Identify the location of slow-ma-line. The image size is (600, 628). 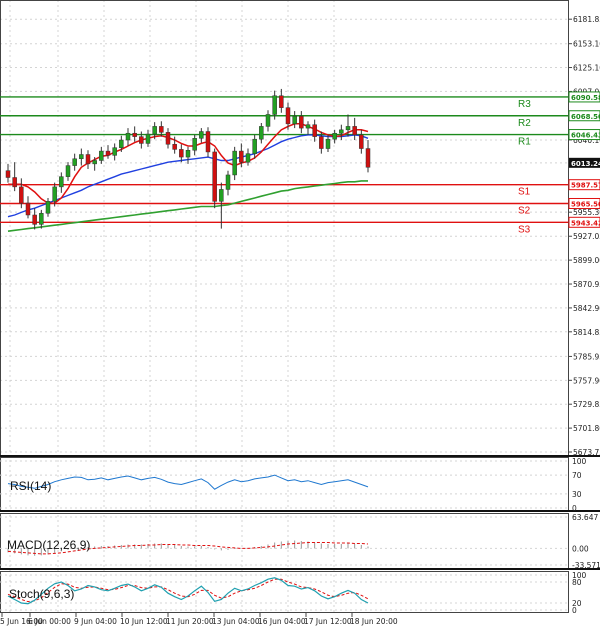
(187, 206).